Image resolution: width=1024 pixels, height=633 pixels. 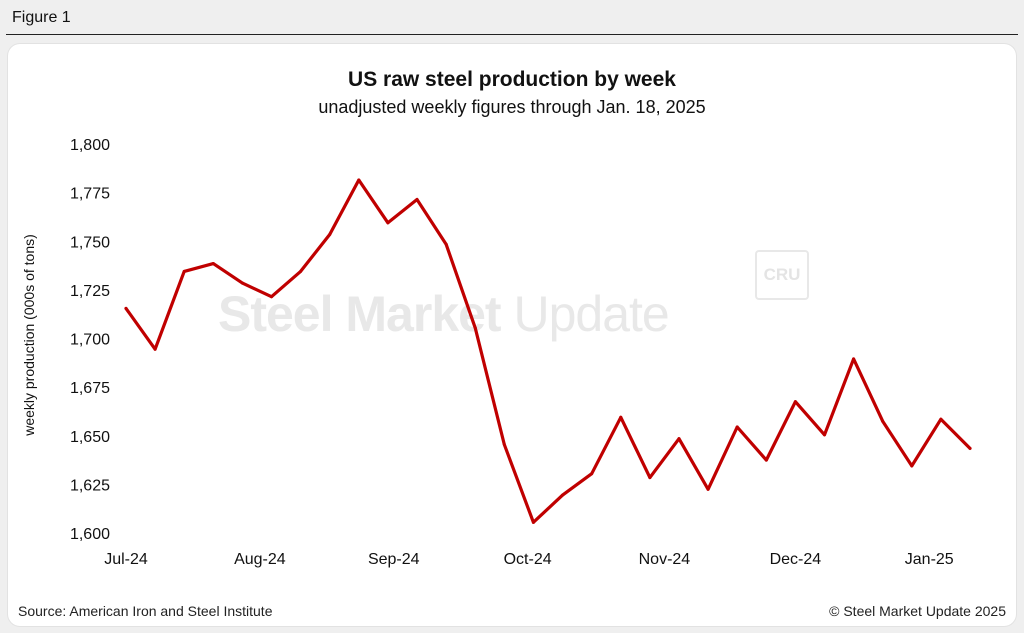 I want to click on x-tick-label: Sep-24, so click(x=394, y=559).